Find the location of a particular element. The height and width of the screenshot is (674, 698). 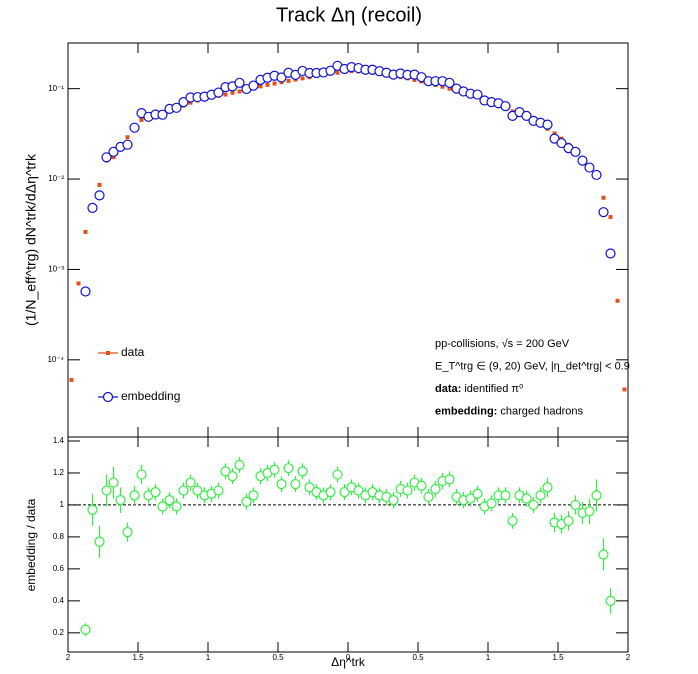

y-tick-label: 10⁻¹ is located at coordinates (56, 88).